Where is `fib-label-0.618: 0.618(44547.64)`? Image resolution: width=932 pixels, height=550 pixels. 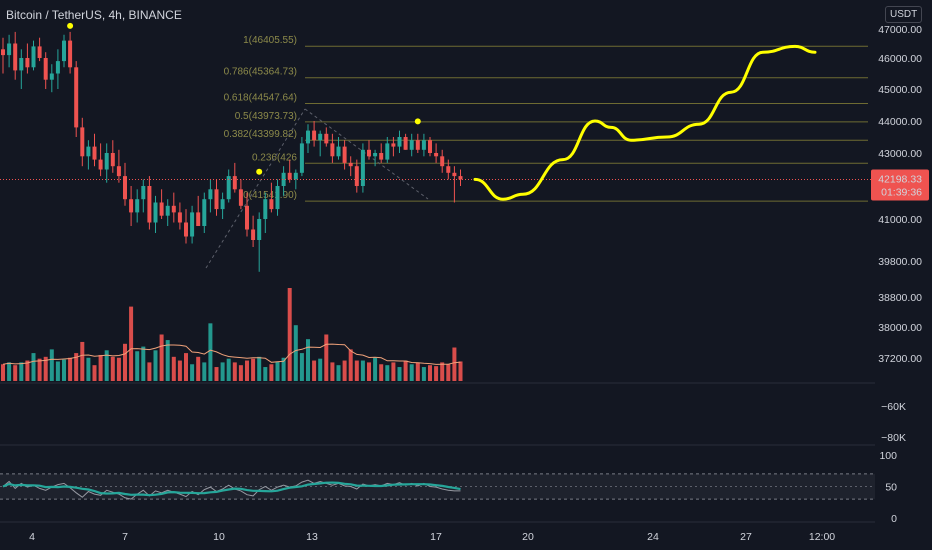 fib-label-0.618: 0.618(44547.64) is located at coordinates (260, 97).